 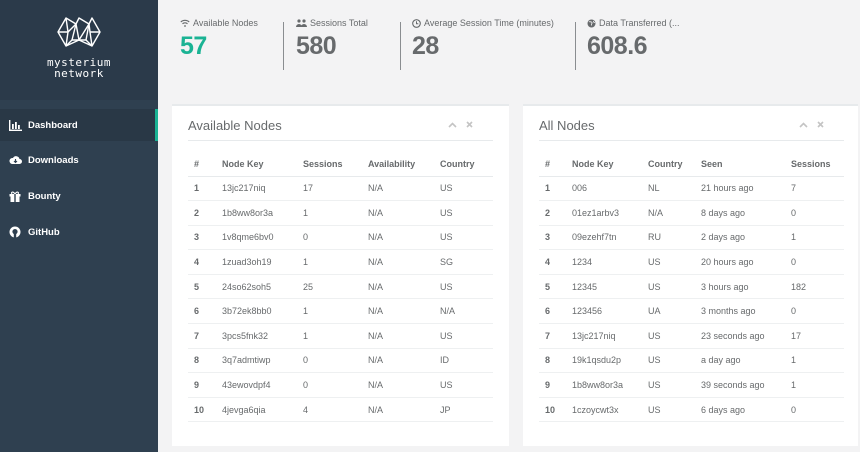 I want to click on table-cell: 12345, so click(x=604, y=287).